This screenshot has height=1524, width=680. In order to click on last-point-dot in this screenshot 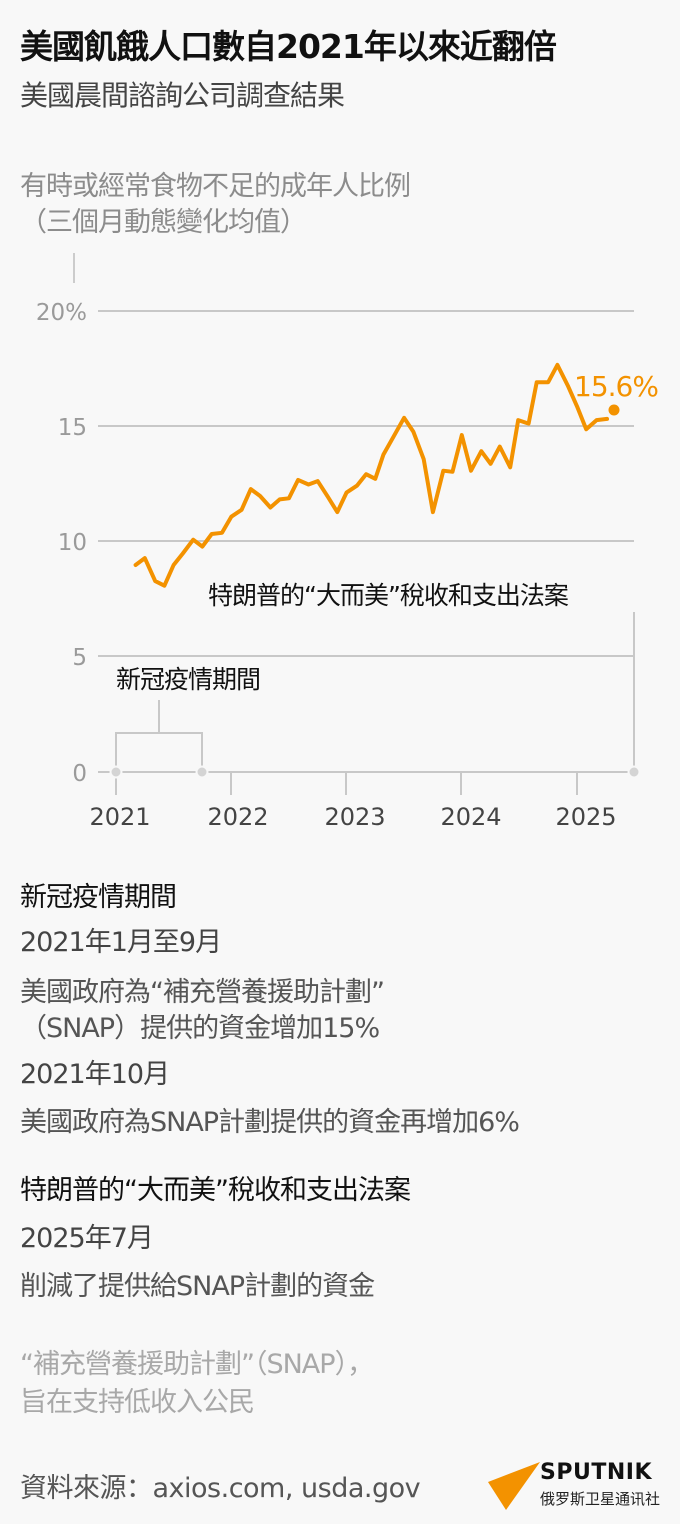, I will do `click(614, 410)`.